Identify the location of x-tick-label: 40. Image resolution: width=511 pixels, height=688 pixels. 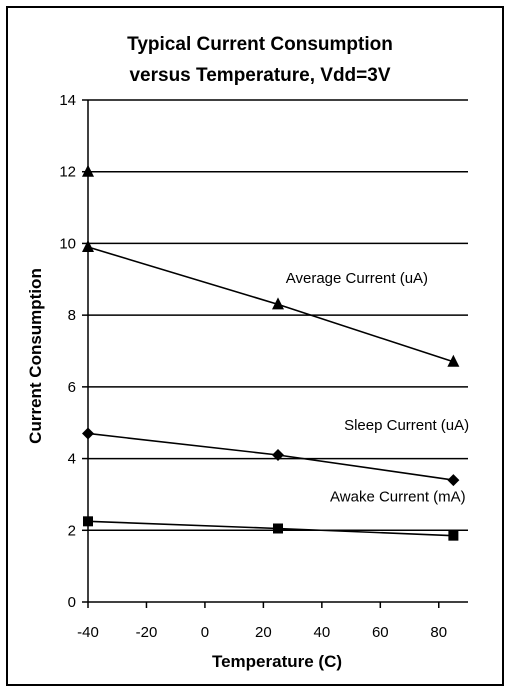
(322, 632).